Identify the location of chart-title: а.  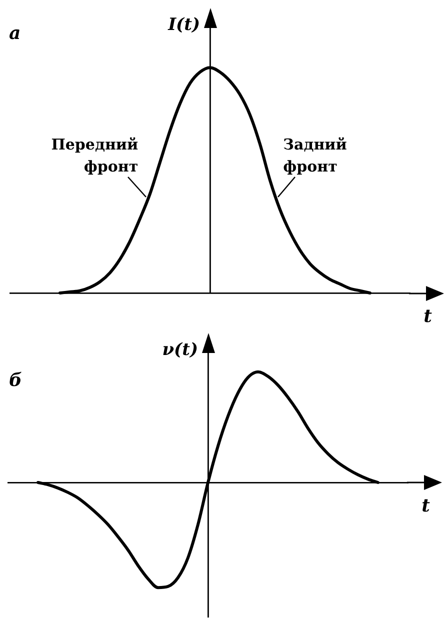
(15, 33).